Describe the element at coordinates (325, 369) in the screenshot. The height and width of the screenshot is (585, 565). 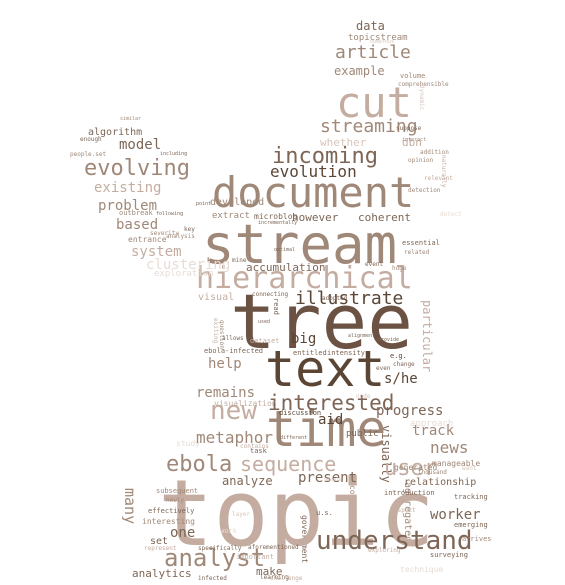
I see `word-text: text` at that location.